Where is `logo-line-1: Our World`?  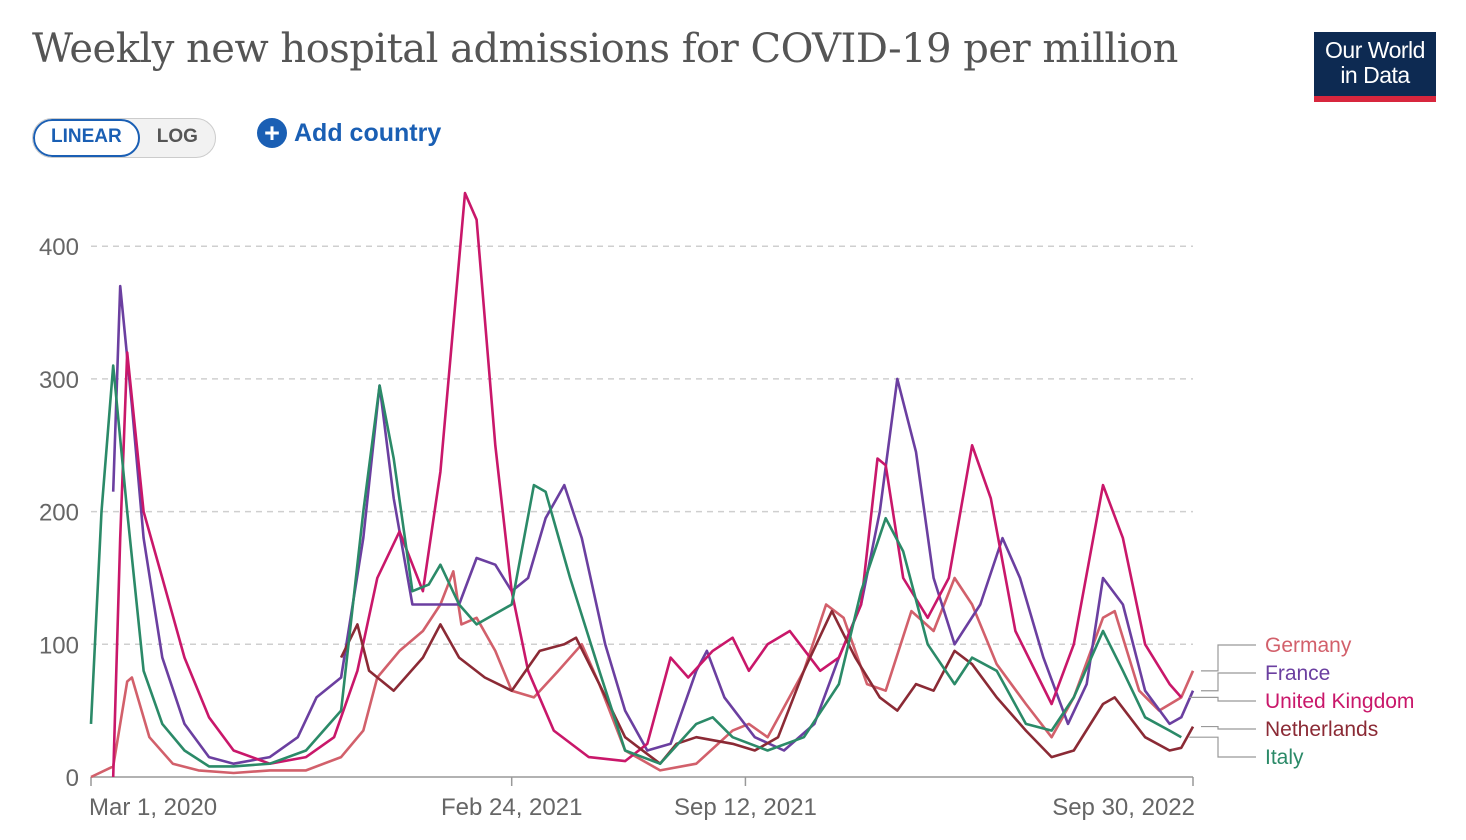 logo-line-1: Our World is located at coordinates (1375, 50).